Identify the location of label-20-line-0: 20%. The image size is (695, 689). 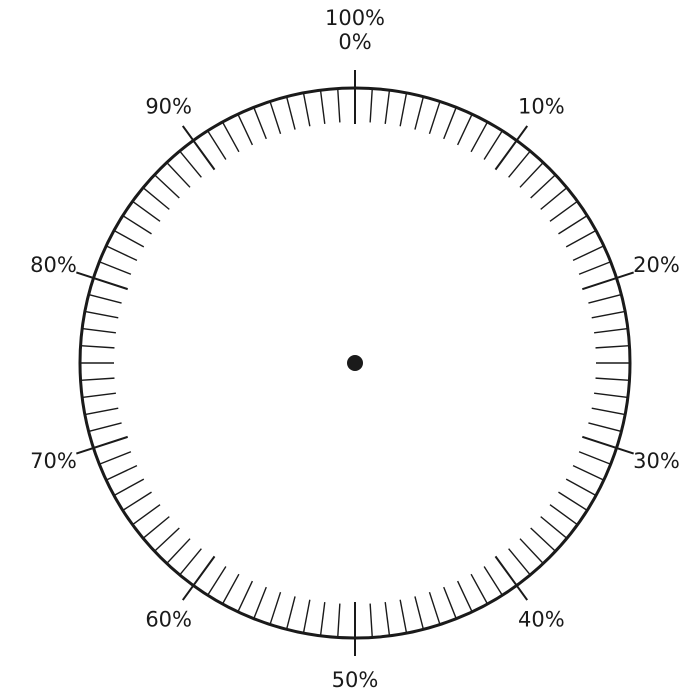
(656, 265).